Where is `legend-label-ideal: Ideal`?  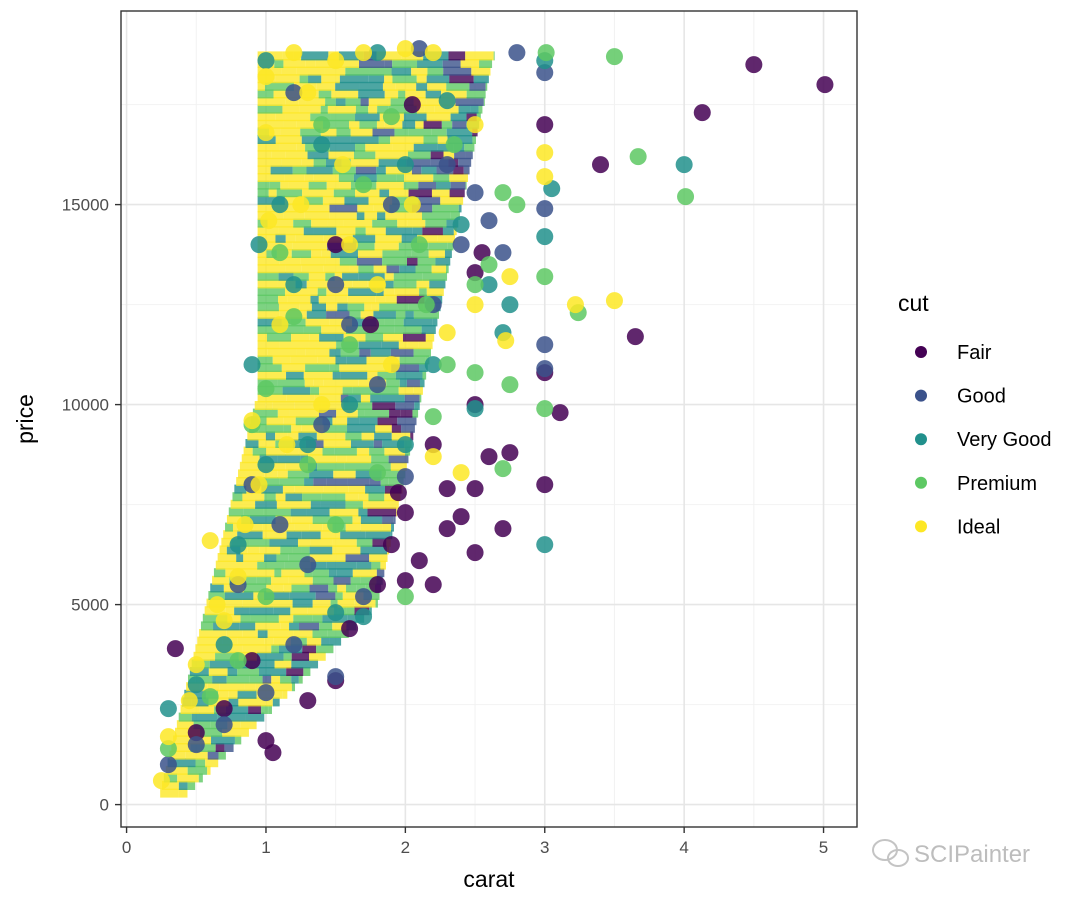 legend-label-ideal: Ideal is located at coordinates (978, 527).